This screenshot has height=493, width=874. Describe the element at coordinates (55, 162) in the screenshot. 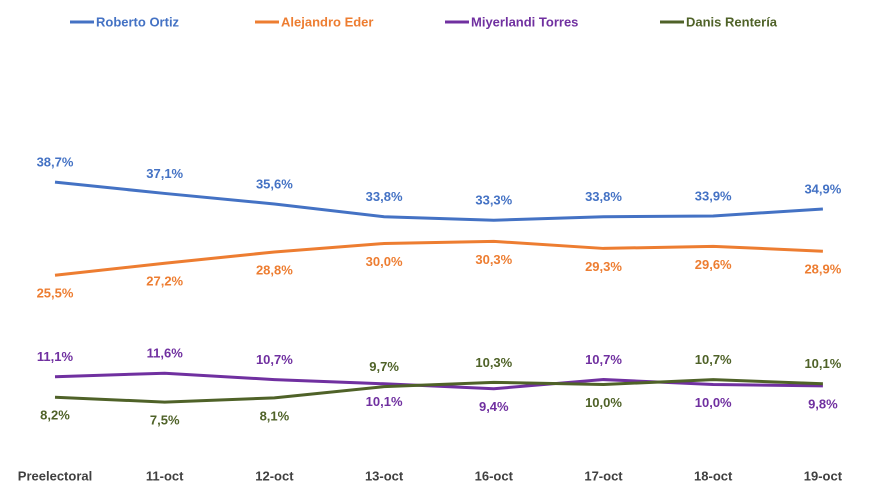

I see `data-label: 38,7%` at that location.